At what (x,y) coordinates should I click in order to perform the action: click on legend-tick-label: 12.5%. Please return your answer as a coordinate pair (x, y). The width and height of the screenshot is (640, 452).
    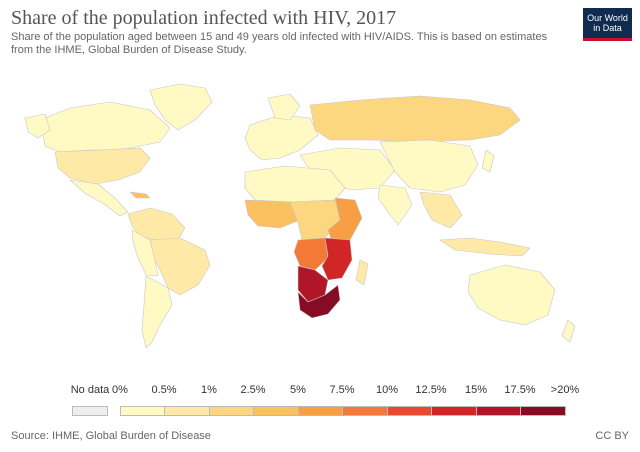
    Looking at the image, I should click on (431, 390).